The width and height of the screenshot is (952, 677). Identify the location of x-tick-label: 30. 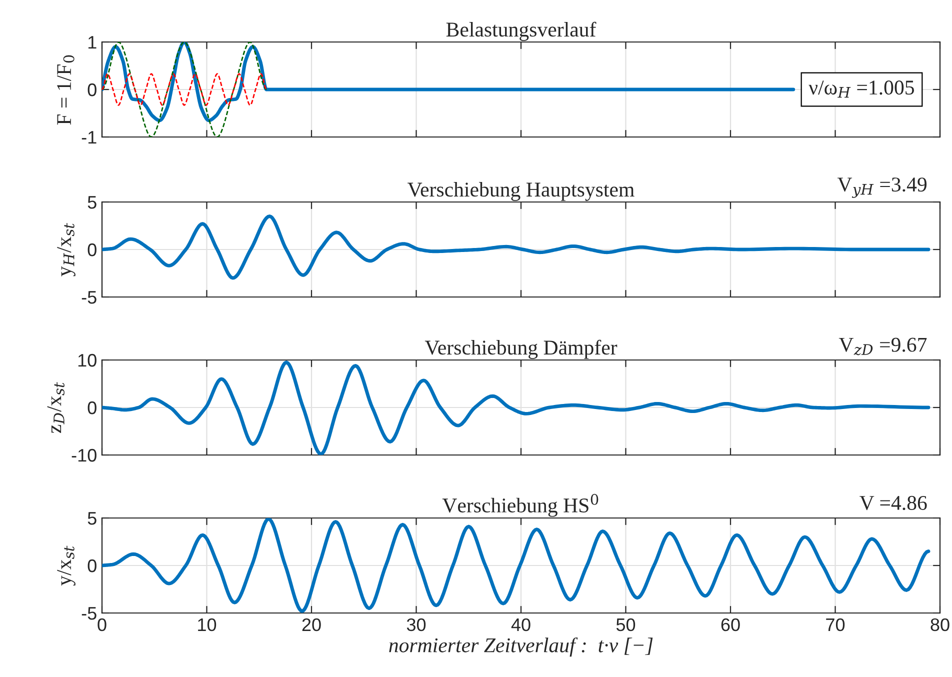
(416, 625).